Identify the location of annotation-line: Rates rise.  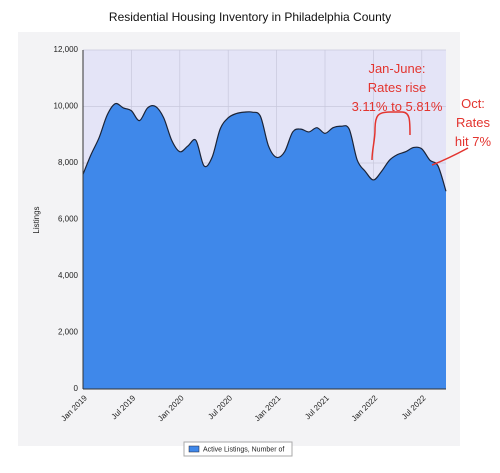
(397, 87).